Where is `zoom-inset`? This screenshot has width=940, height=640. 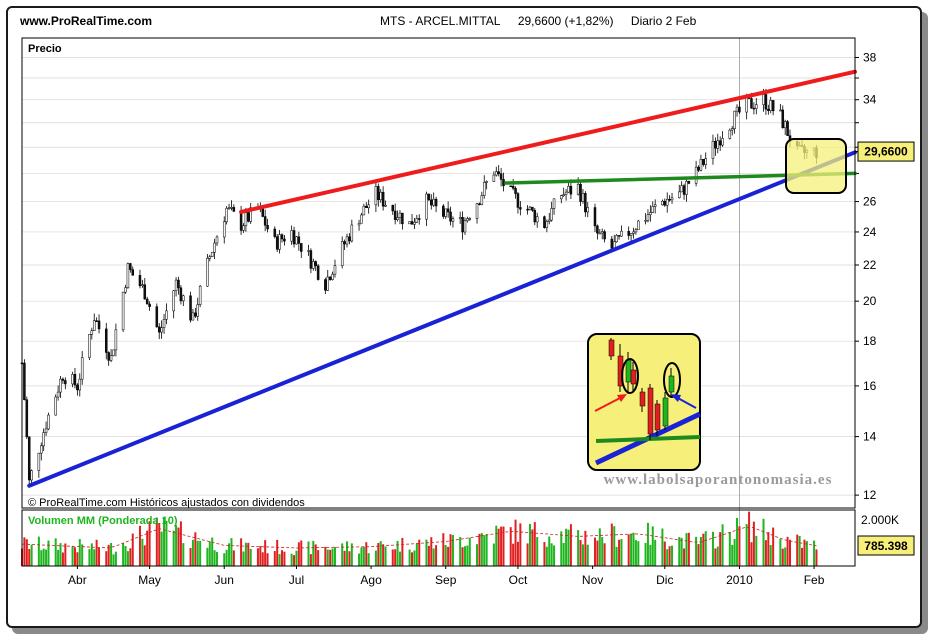
zoom-inset is located at coordinates (644, 402).